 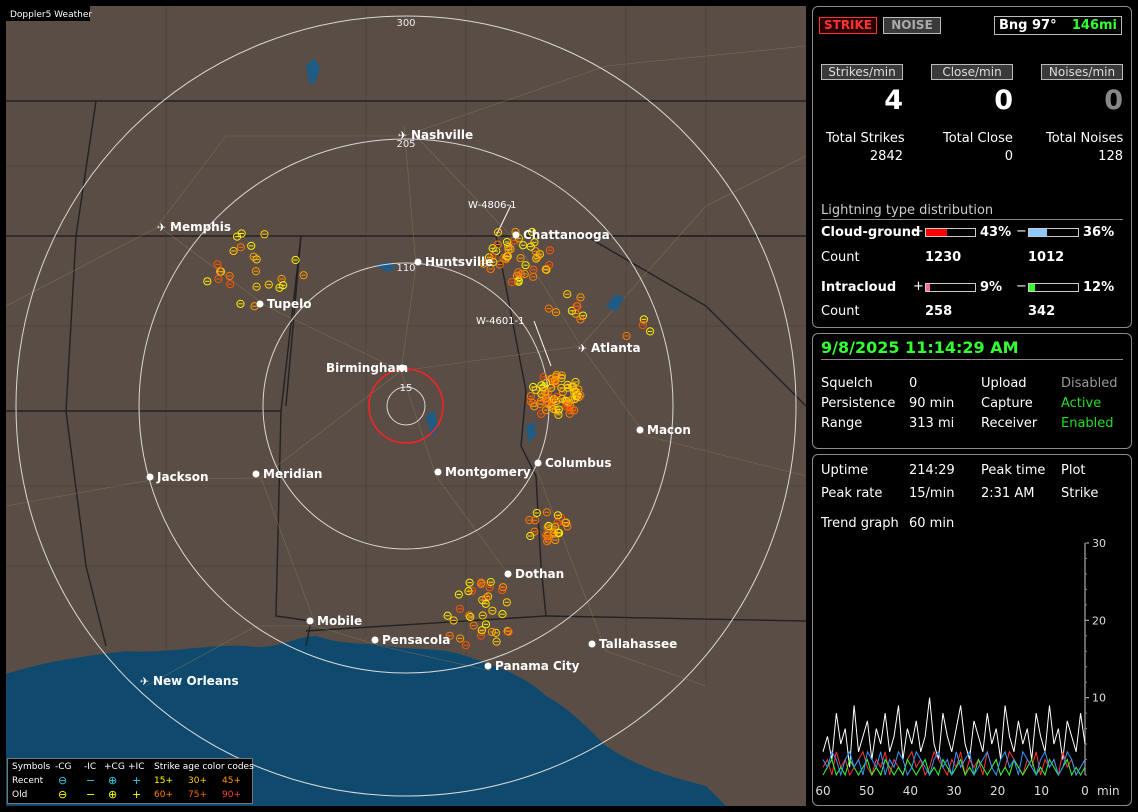 What do you see at coordinates (582, 348) in the screenshot?
I see `airport-icon: ✈` at bounding box center [582, 348].